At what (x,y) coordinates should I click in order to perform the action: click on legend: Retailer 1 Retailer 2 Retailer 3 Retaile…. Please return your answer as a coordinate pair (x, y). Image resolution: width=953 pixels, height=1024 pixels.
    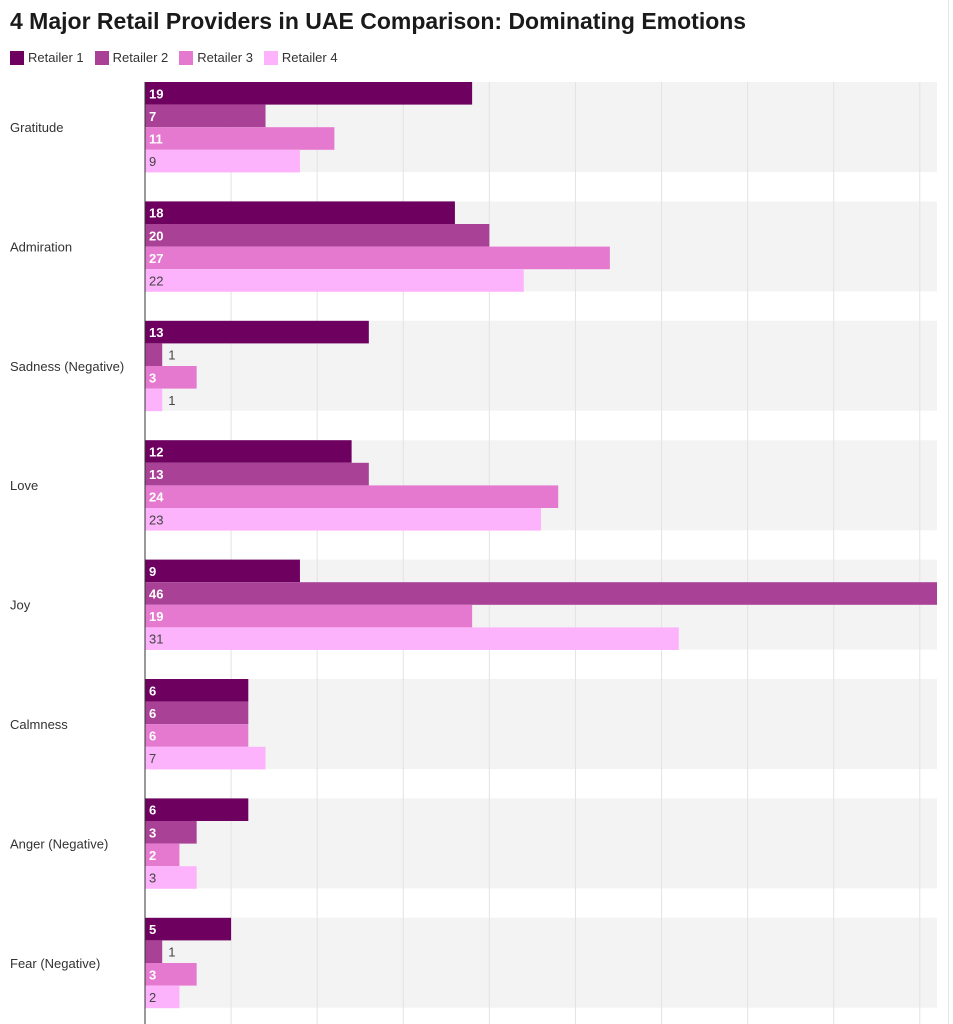
    Looking at the image, I should click on (174, 57).